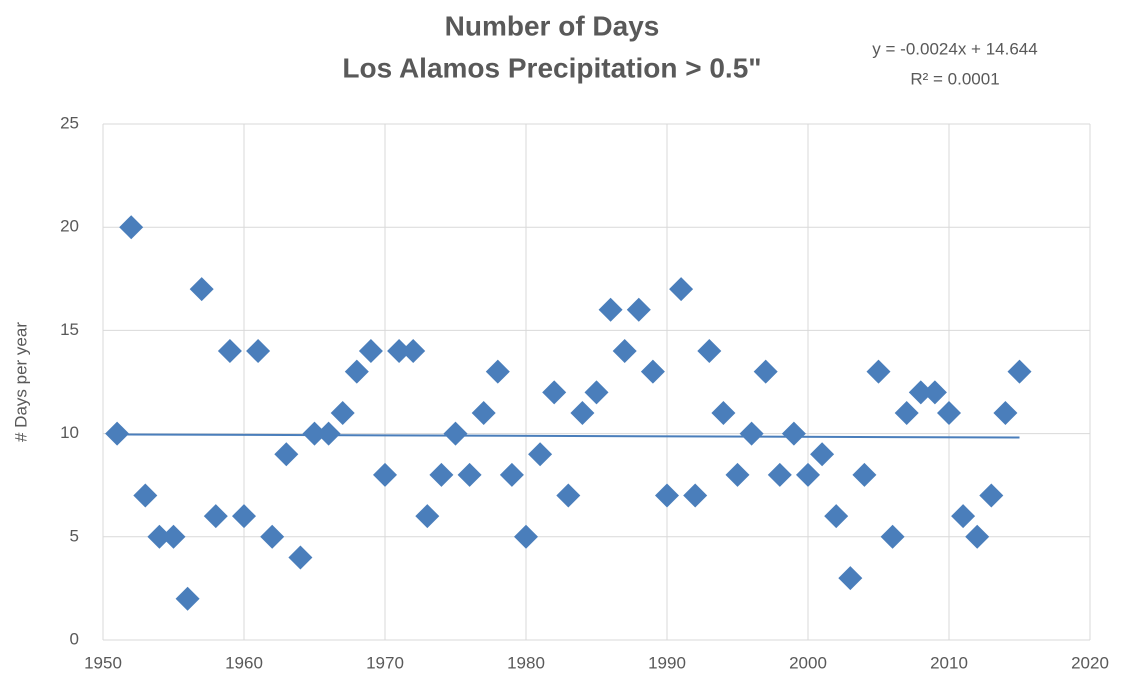 Image resolution: width=1122 pixels, height=681 pixels. I want to click on x-tick-label: 1980, so click(526, 662).